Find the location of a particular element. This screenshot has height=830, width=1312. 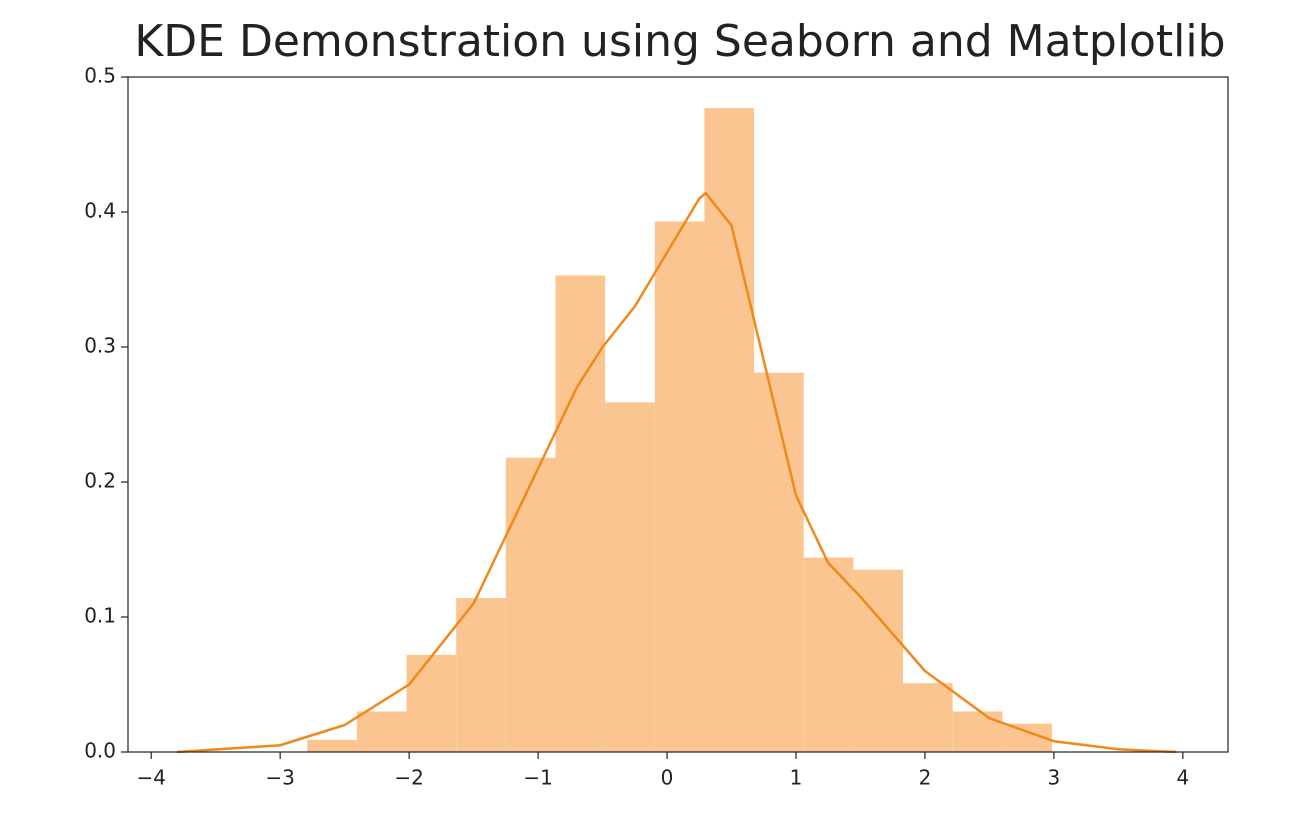

y-tick-label: 0.0 is located at coordinates (100, 751).